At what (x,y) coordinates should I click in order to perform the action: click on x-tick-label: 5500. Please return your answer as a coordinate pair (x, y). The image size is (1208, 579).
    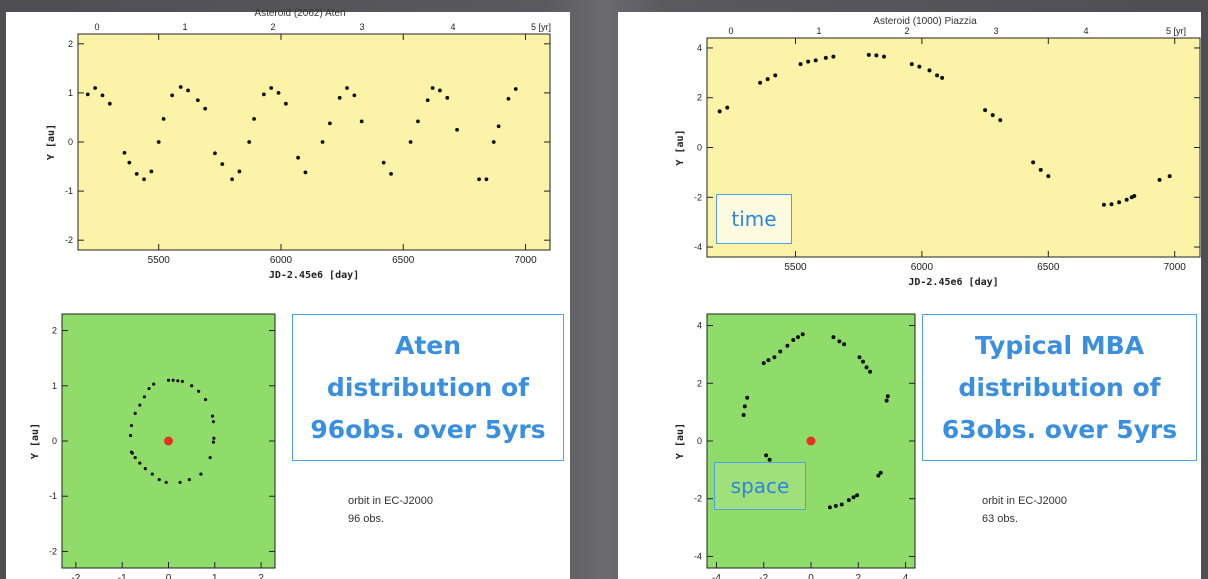
    Looking at the image, I should click on (795, 267).